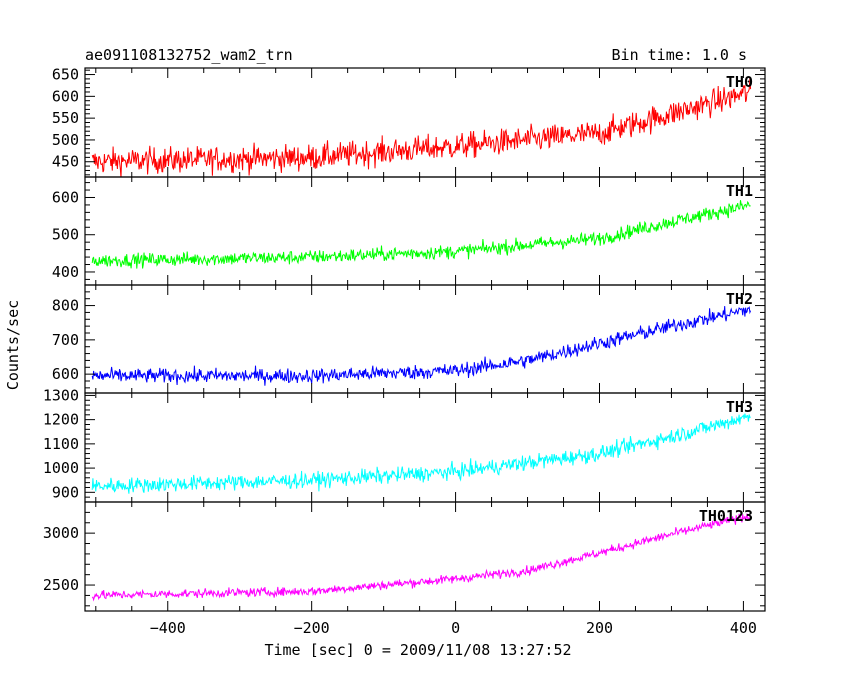 This screenshot has width=850, height=680. What do you see at coordinates (65, 162) in the screenshot?
I see `y-tick-label: 450` at bounding box center [65, 162].